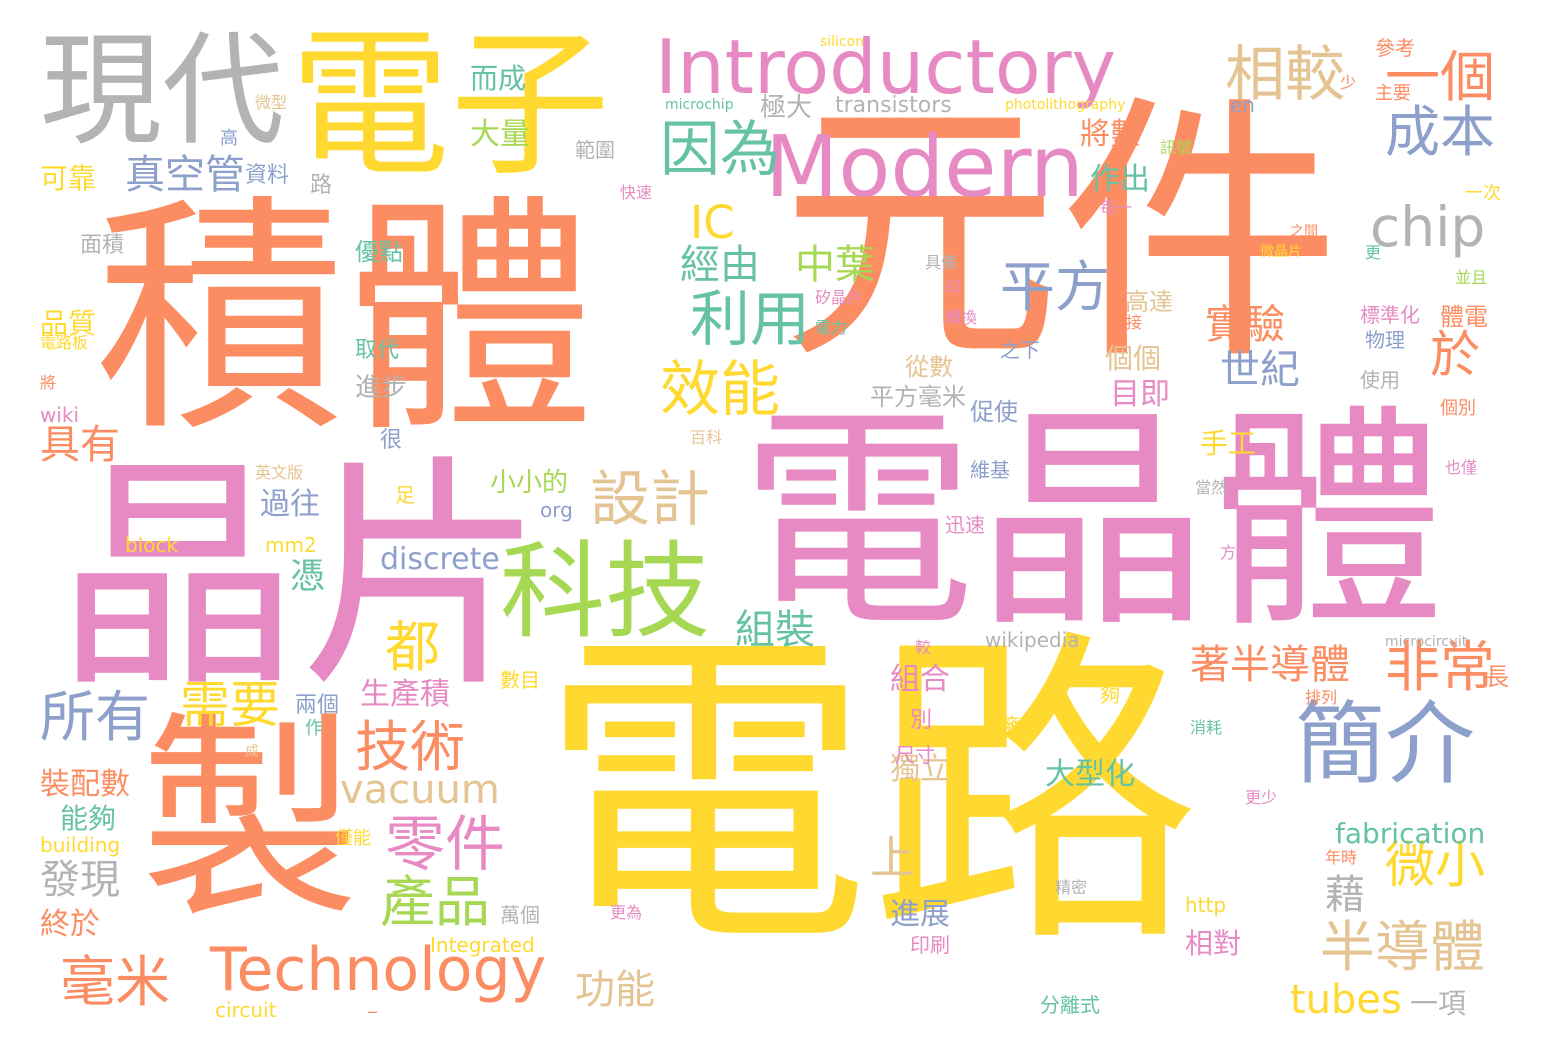  What do you see at coordinates (80, 880) in the screenshot?
I see `cloud-word: 發現` at bounding box center [80, 880].